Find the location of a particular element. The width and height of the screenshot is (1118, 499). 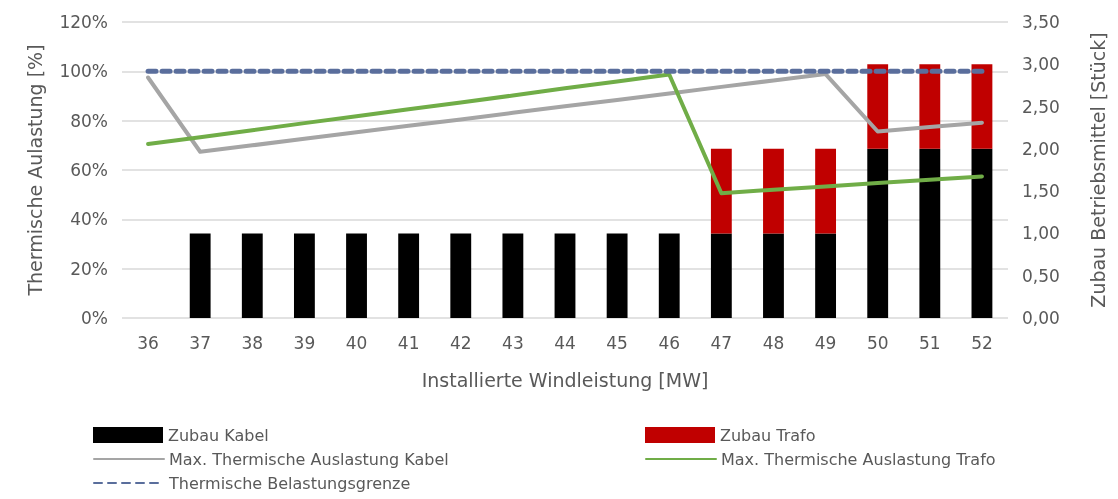

legend-label: Zubau Trafo is located at coordinates (768, 435).